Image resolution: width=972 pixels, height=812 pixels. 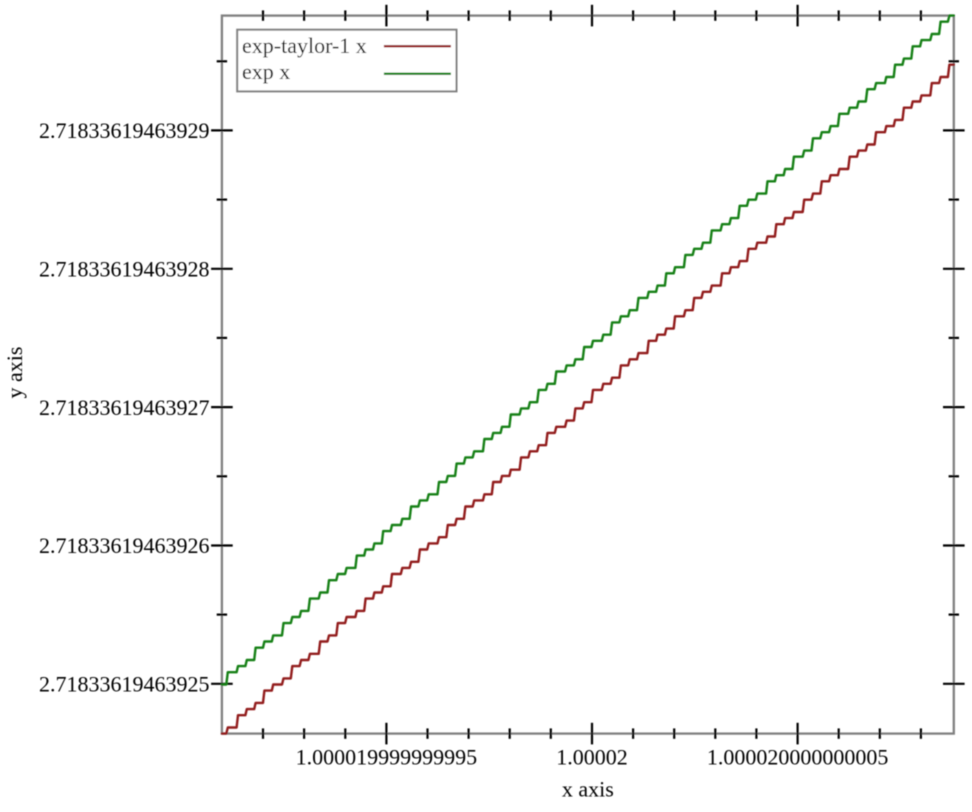 What do you see at coordinates (266, 71) in the screenshot?
I see `svg-text: exp x` at bounding box center [266, 71].